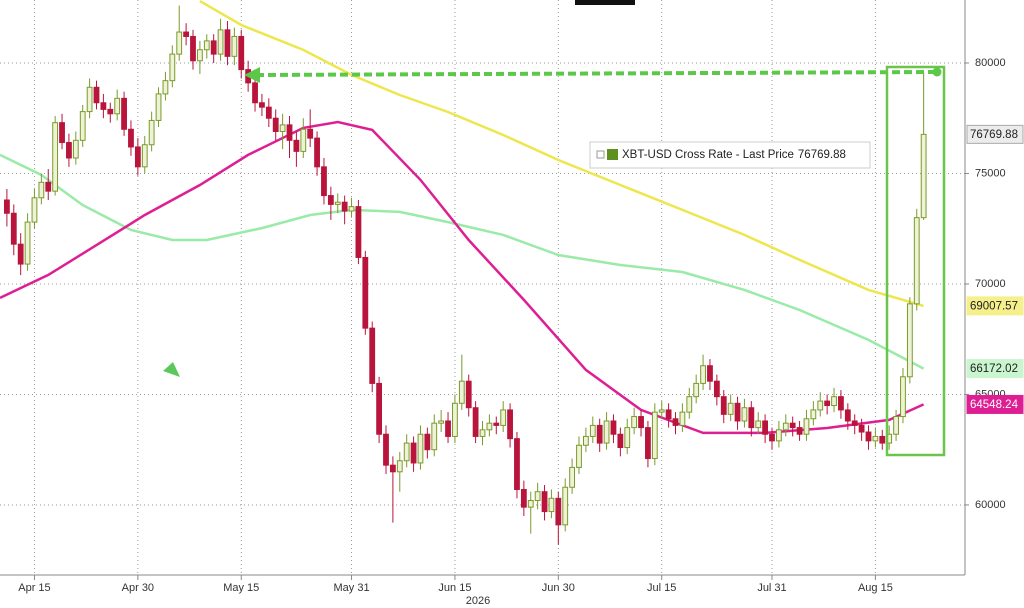 This screenshot has height=608, width=1024. I want to click on top-marker, so click(605, 2).